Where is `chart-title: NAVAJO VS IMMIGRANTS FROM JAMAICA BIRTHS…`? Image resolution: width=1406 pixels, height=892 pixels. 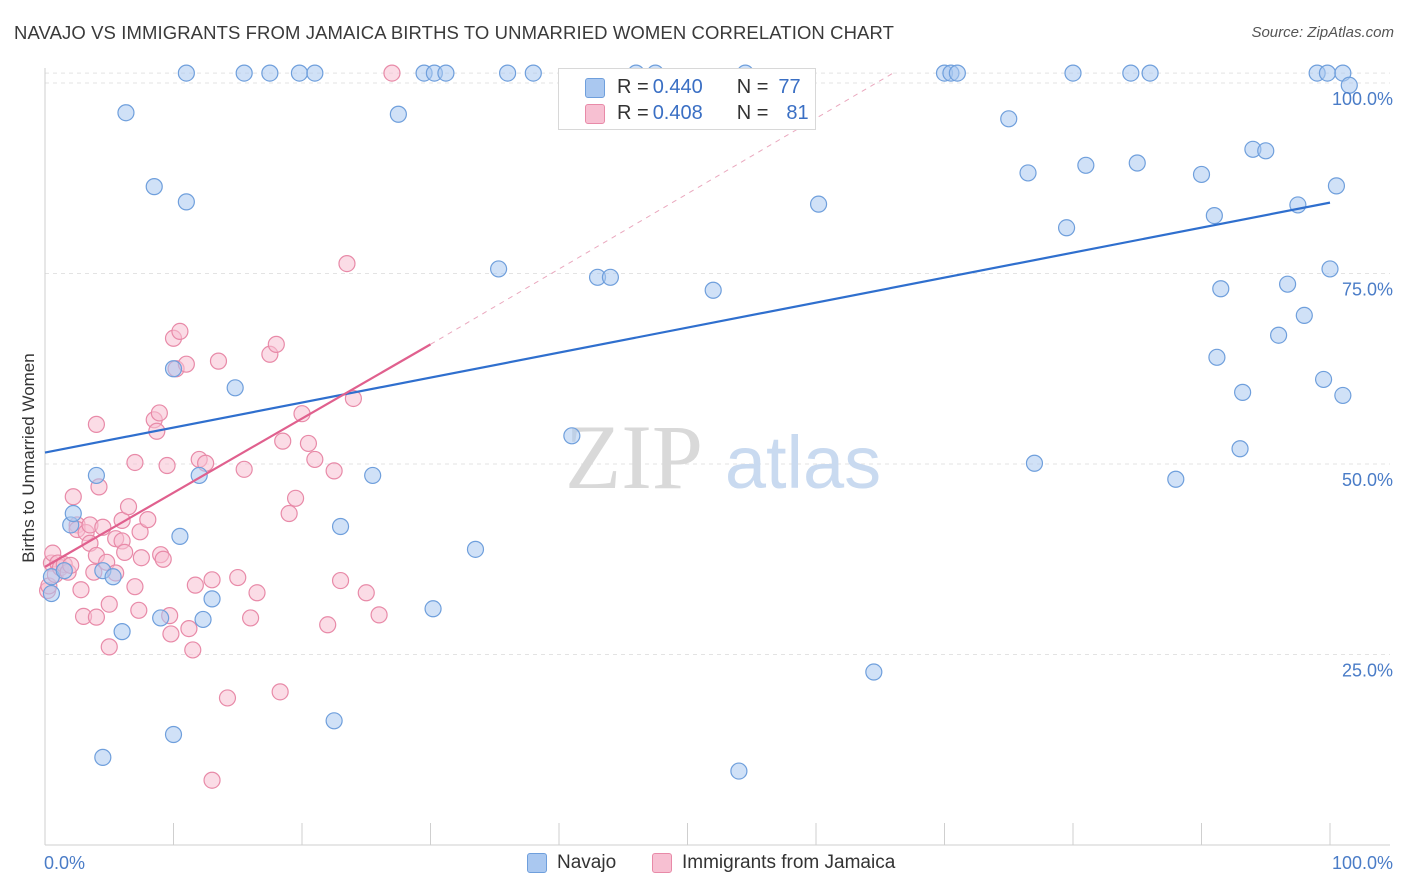
chart-title: NAVAJO VS IMMIGRANTS FROM JAMAICA BIRTHS… is located at coordinates (454, 32).